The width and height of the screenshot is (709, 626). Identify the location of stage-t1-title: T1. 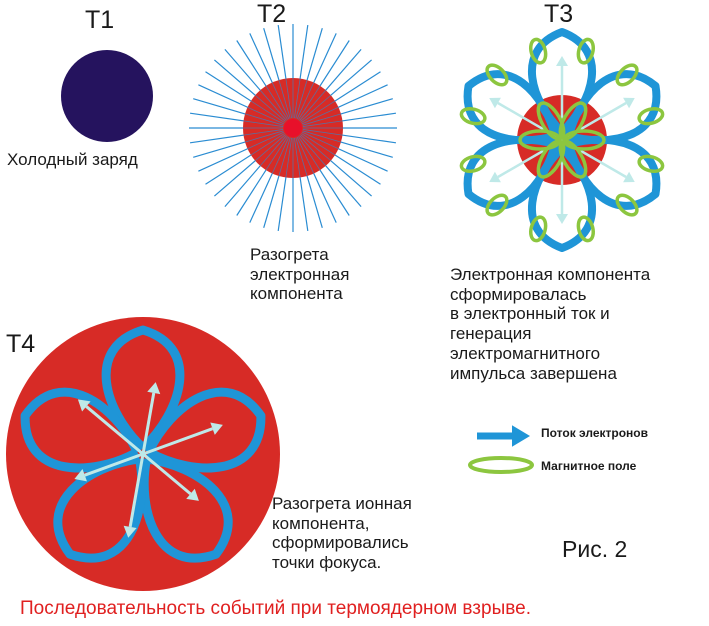
(100, 20).